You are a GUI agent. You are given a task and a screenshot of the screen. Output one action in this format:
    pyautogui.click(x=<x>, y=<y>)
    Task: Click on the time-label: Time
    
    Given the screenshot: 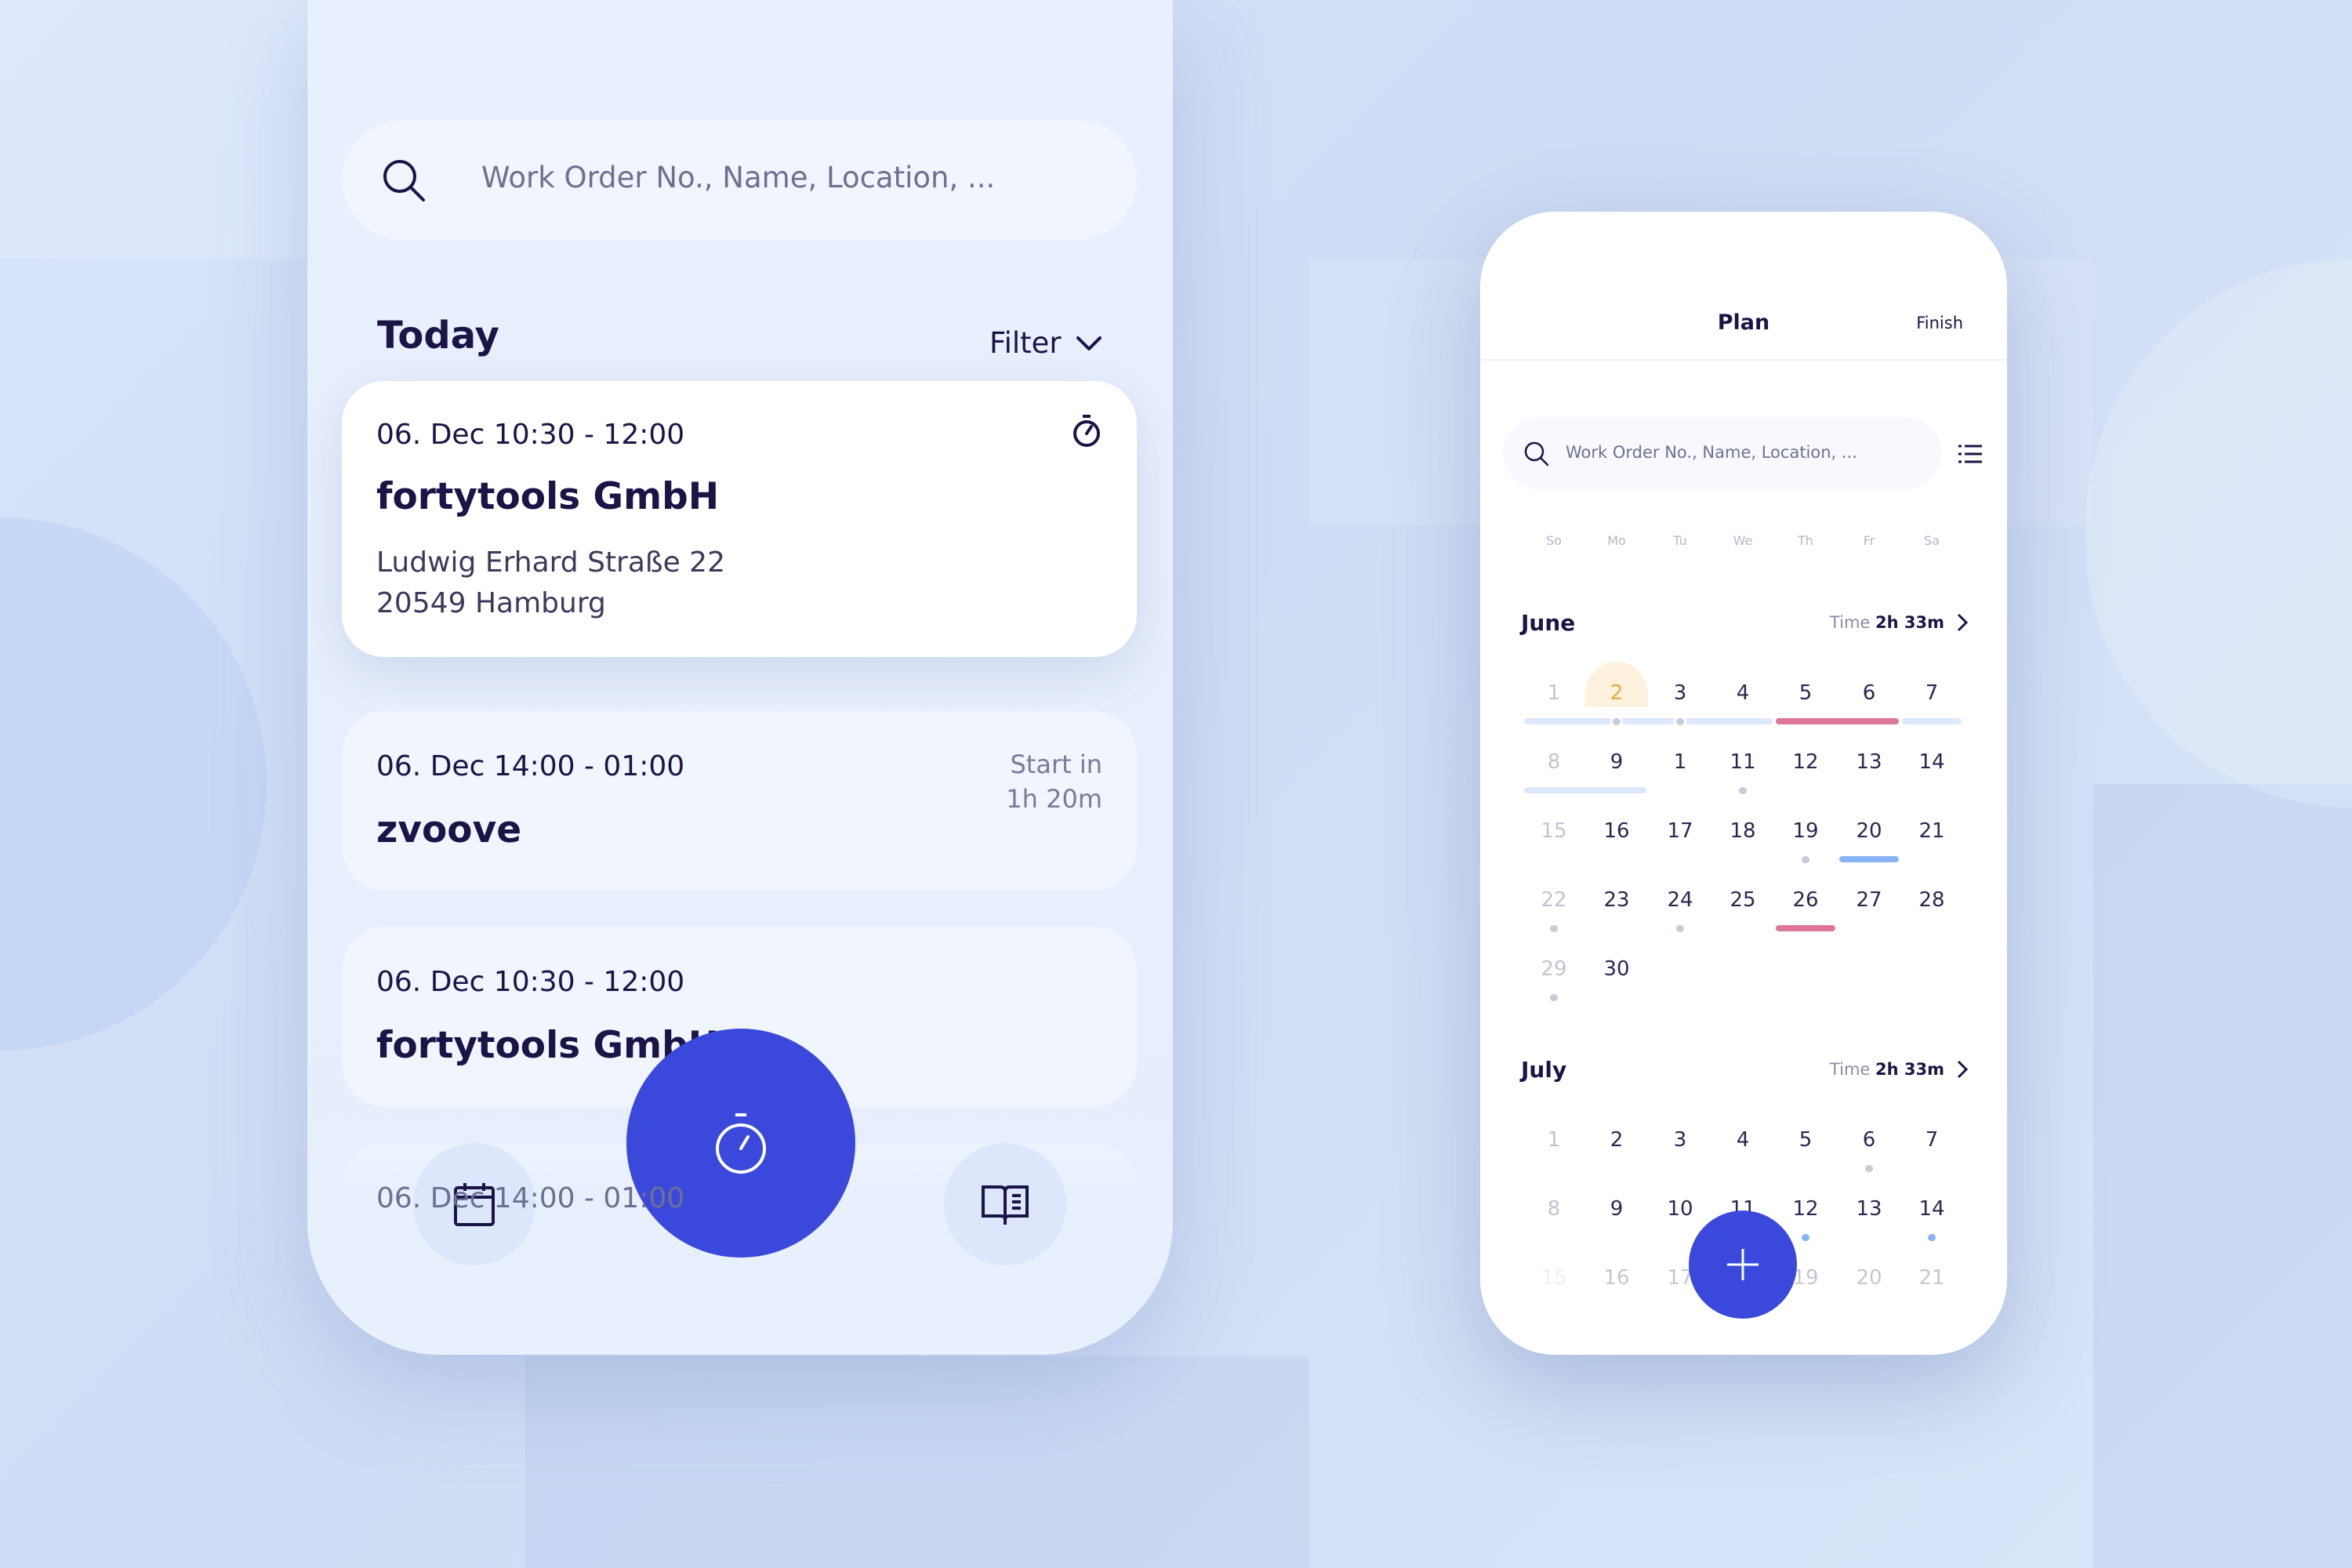 What is the action you would take?
    pyautogui.click(x=1850, y=622)
    